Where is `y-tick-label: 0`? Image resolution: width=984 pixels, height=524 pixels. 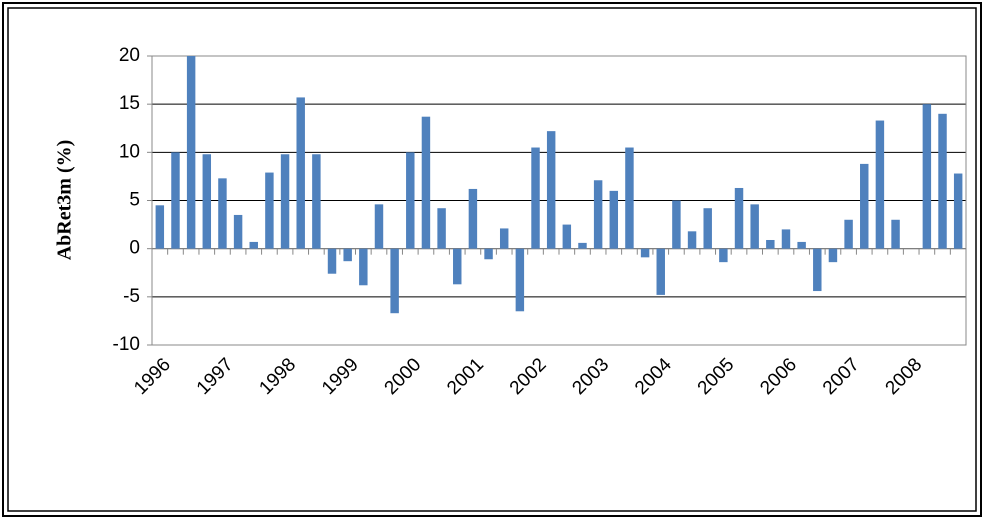 y-tick-label: 0 is located at coordinates (134, 248).